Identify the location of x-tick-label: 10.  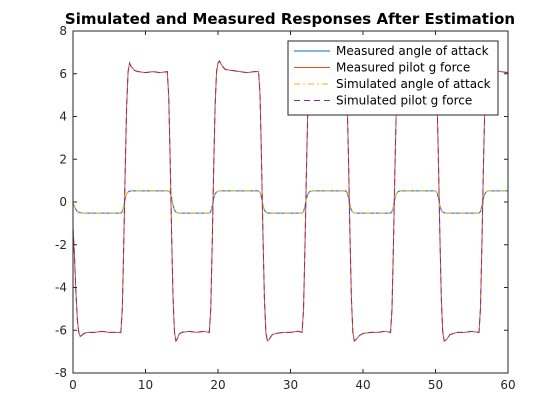
(145, 385).